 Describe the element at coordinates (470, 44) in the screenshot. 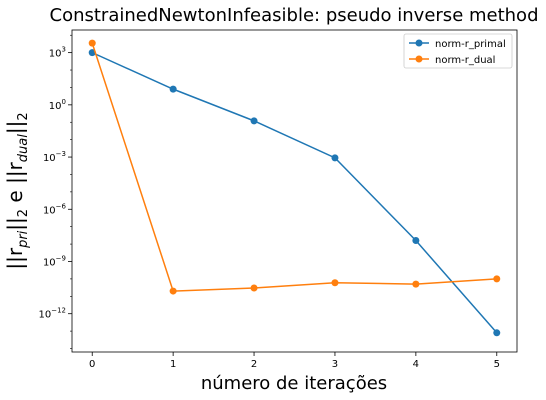

I see `legend-label: norm-r_primal` at that location.